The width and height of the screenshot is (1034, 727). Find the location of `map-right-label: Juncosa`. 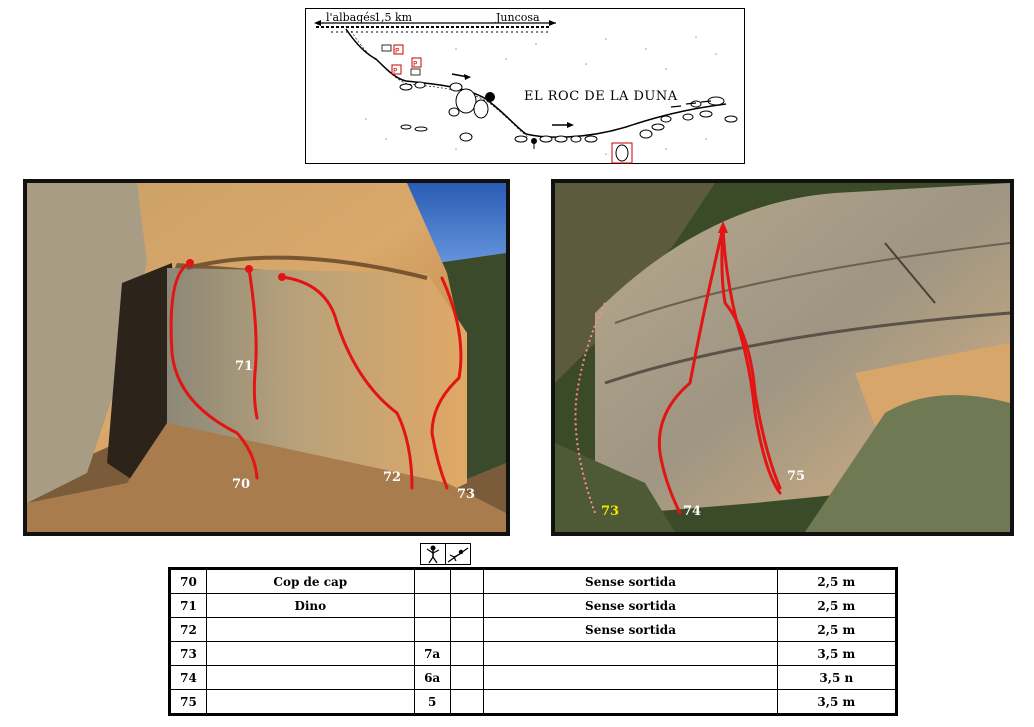

map-right-label: Juncosa is located at coordinates (518, 17).